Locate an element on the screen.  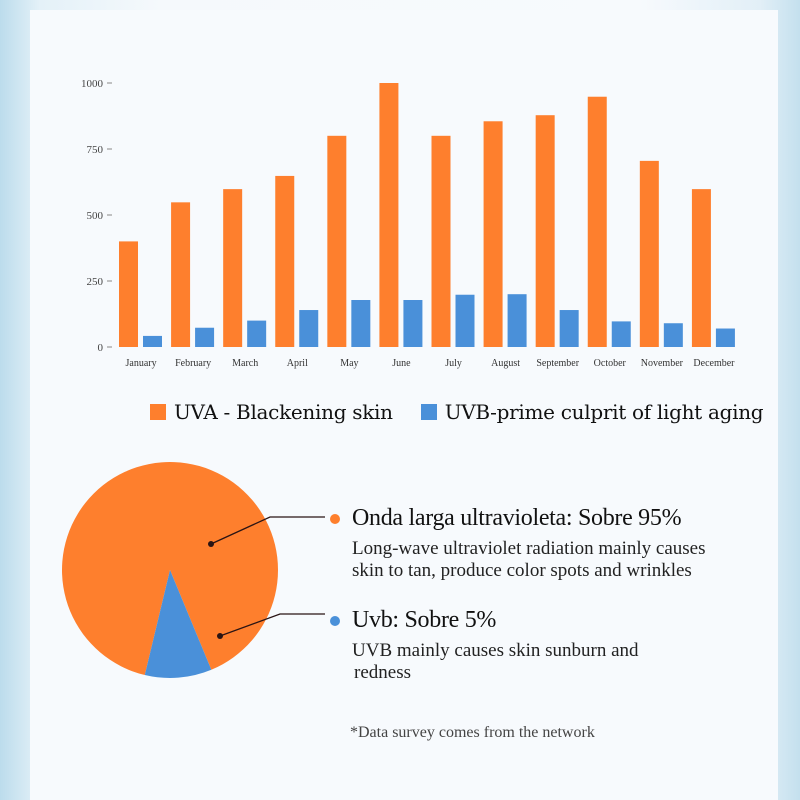
x-tick-label: August is located at coordinates (505, 363).